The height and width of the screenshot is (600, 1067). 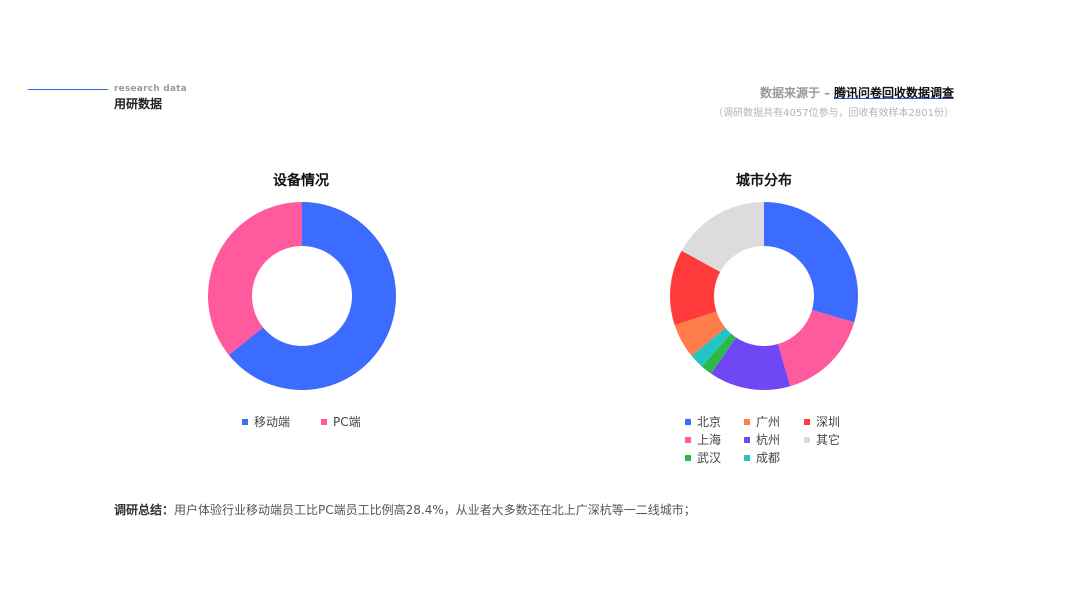 I want to click on data-source: 数据来源于 – 腾讯问卷回收数据调查, so click(x=857, y=92).